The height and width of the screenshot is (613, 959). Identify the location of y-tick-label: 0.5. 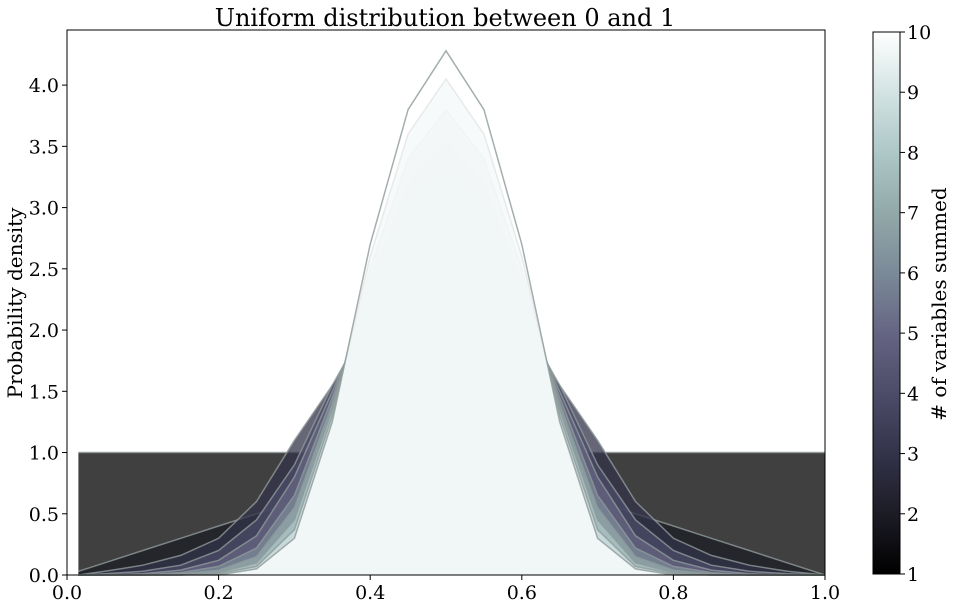
(44, 515).